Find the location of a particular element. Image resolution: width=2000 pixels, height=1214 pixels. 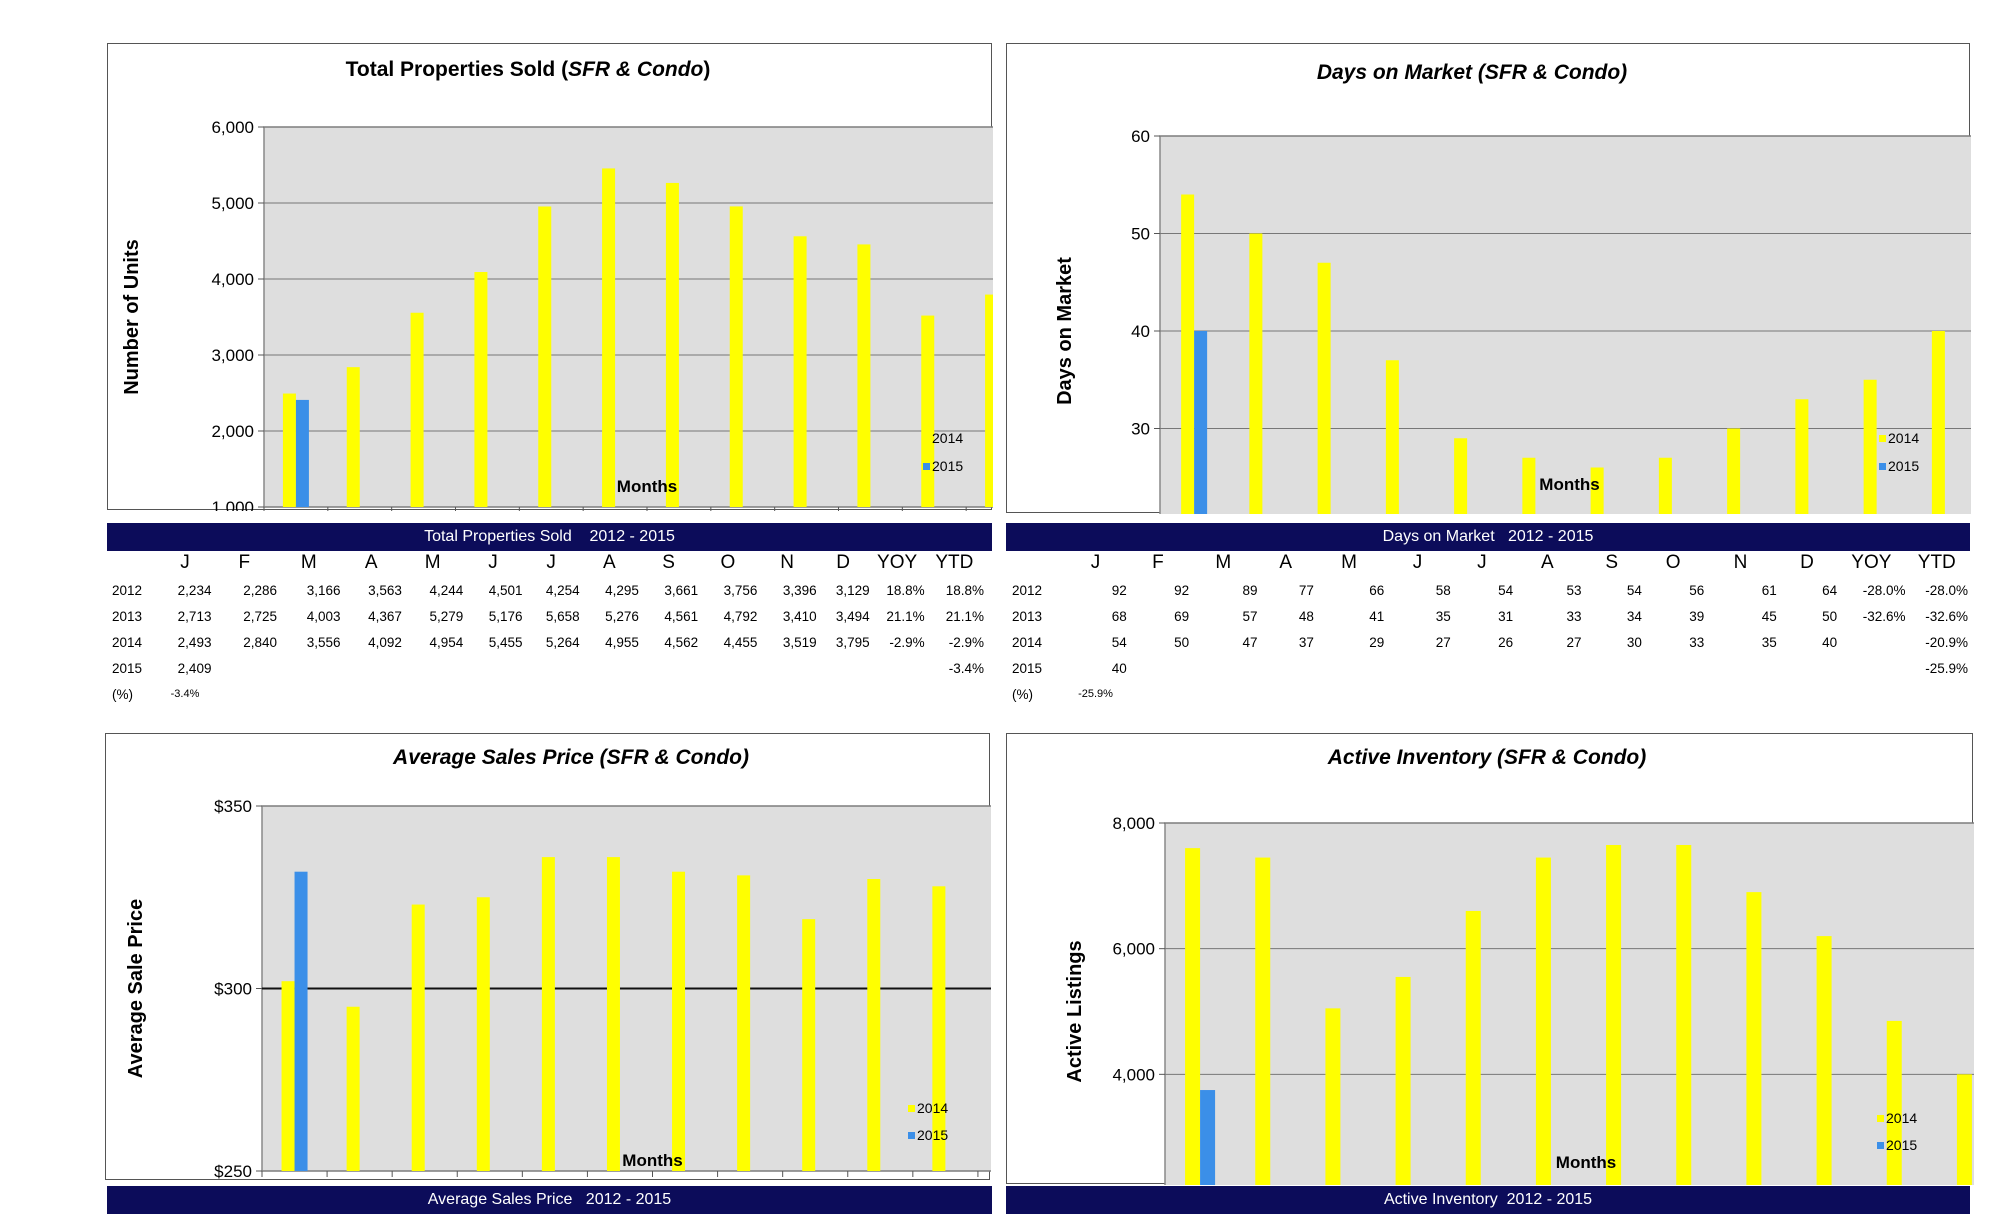

table-cell: 26 is located at coordinates (1506, 642).